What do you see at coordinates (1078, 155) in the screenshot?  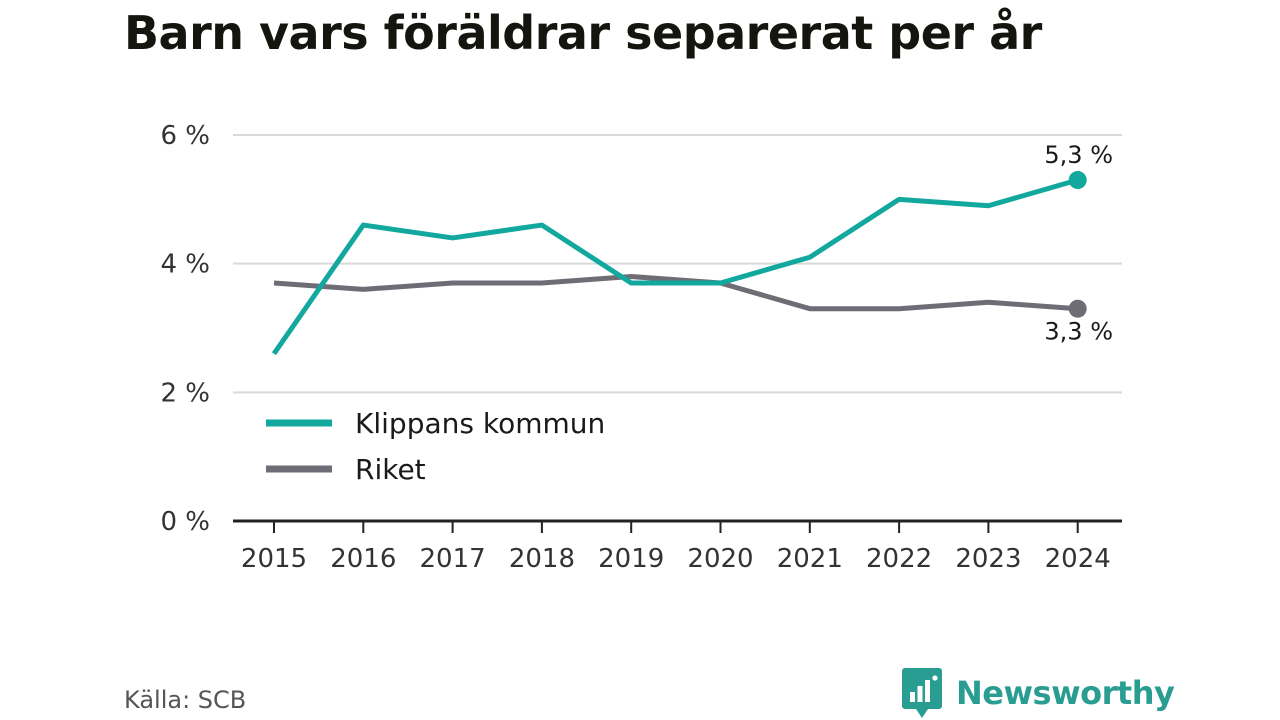 I see `end-value-label: 5,3 %` at bounding box center [1078, 155].